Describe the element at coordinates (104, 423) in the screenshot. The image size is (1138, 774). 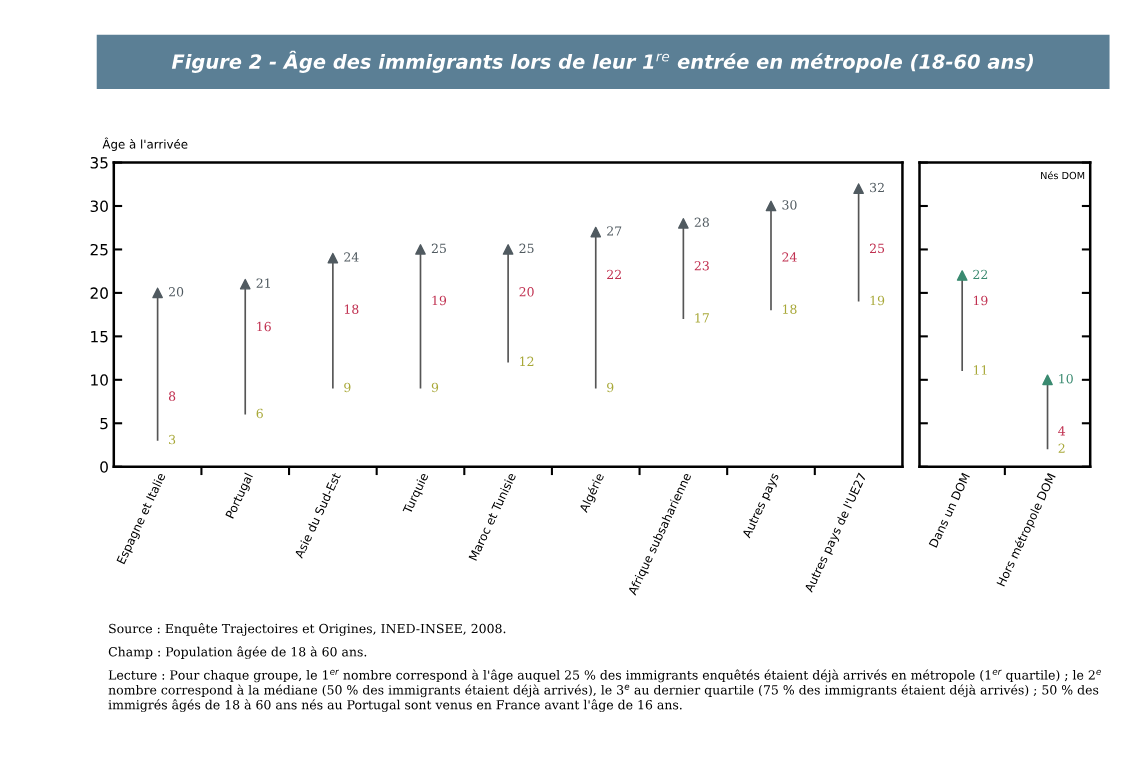
I see `y-tick-label: 5` at that location.